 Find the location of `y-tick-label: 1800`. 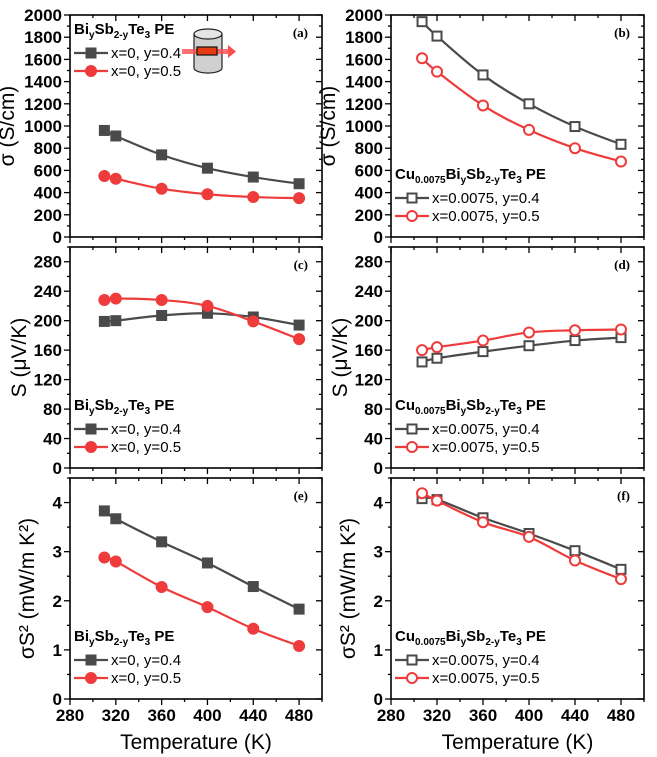

y-tick-label: 1800 is located at coordinates (43, 37).